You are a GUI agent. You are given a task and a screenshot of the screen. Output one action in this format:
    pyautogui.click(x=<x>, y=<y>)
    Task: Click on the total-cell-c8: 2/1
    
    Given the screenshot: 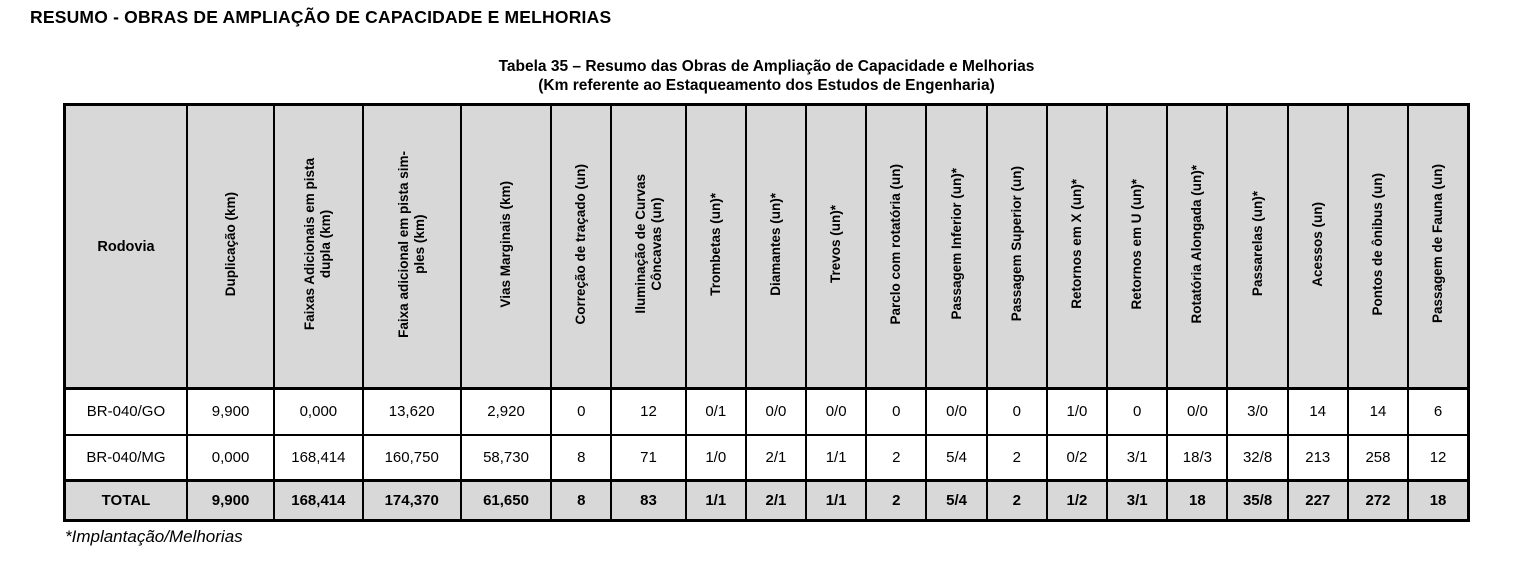 What is the action you would take?
    pyautogui.click(x=776, y=500)
    